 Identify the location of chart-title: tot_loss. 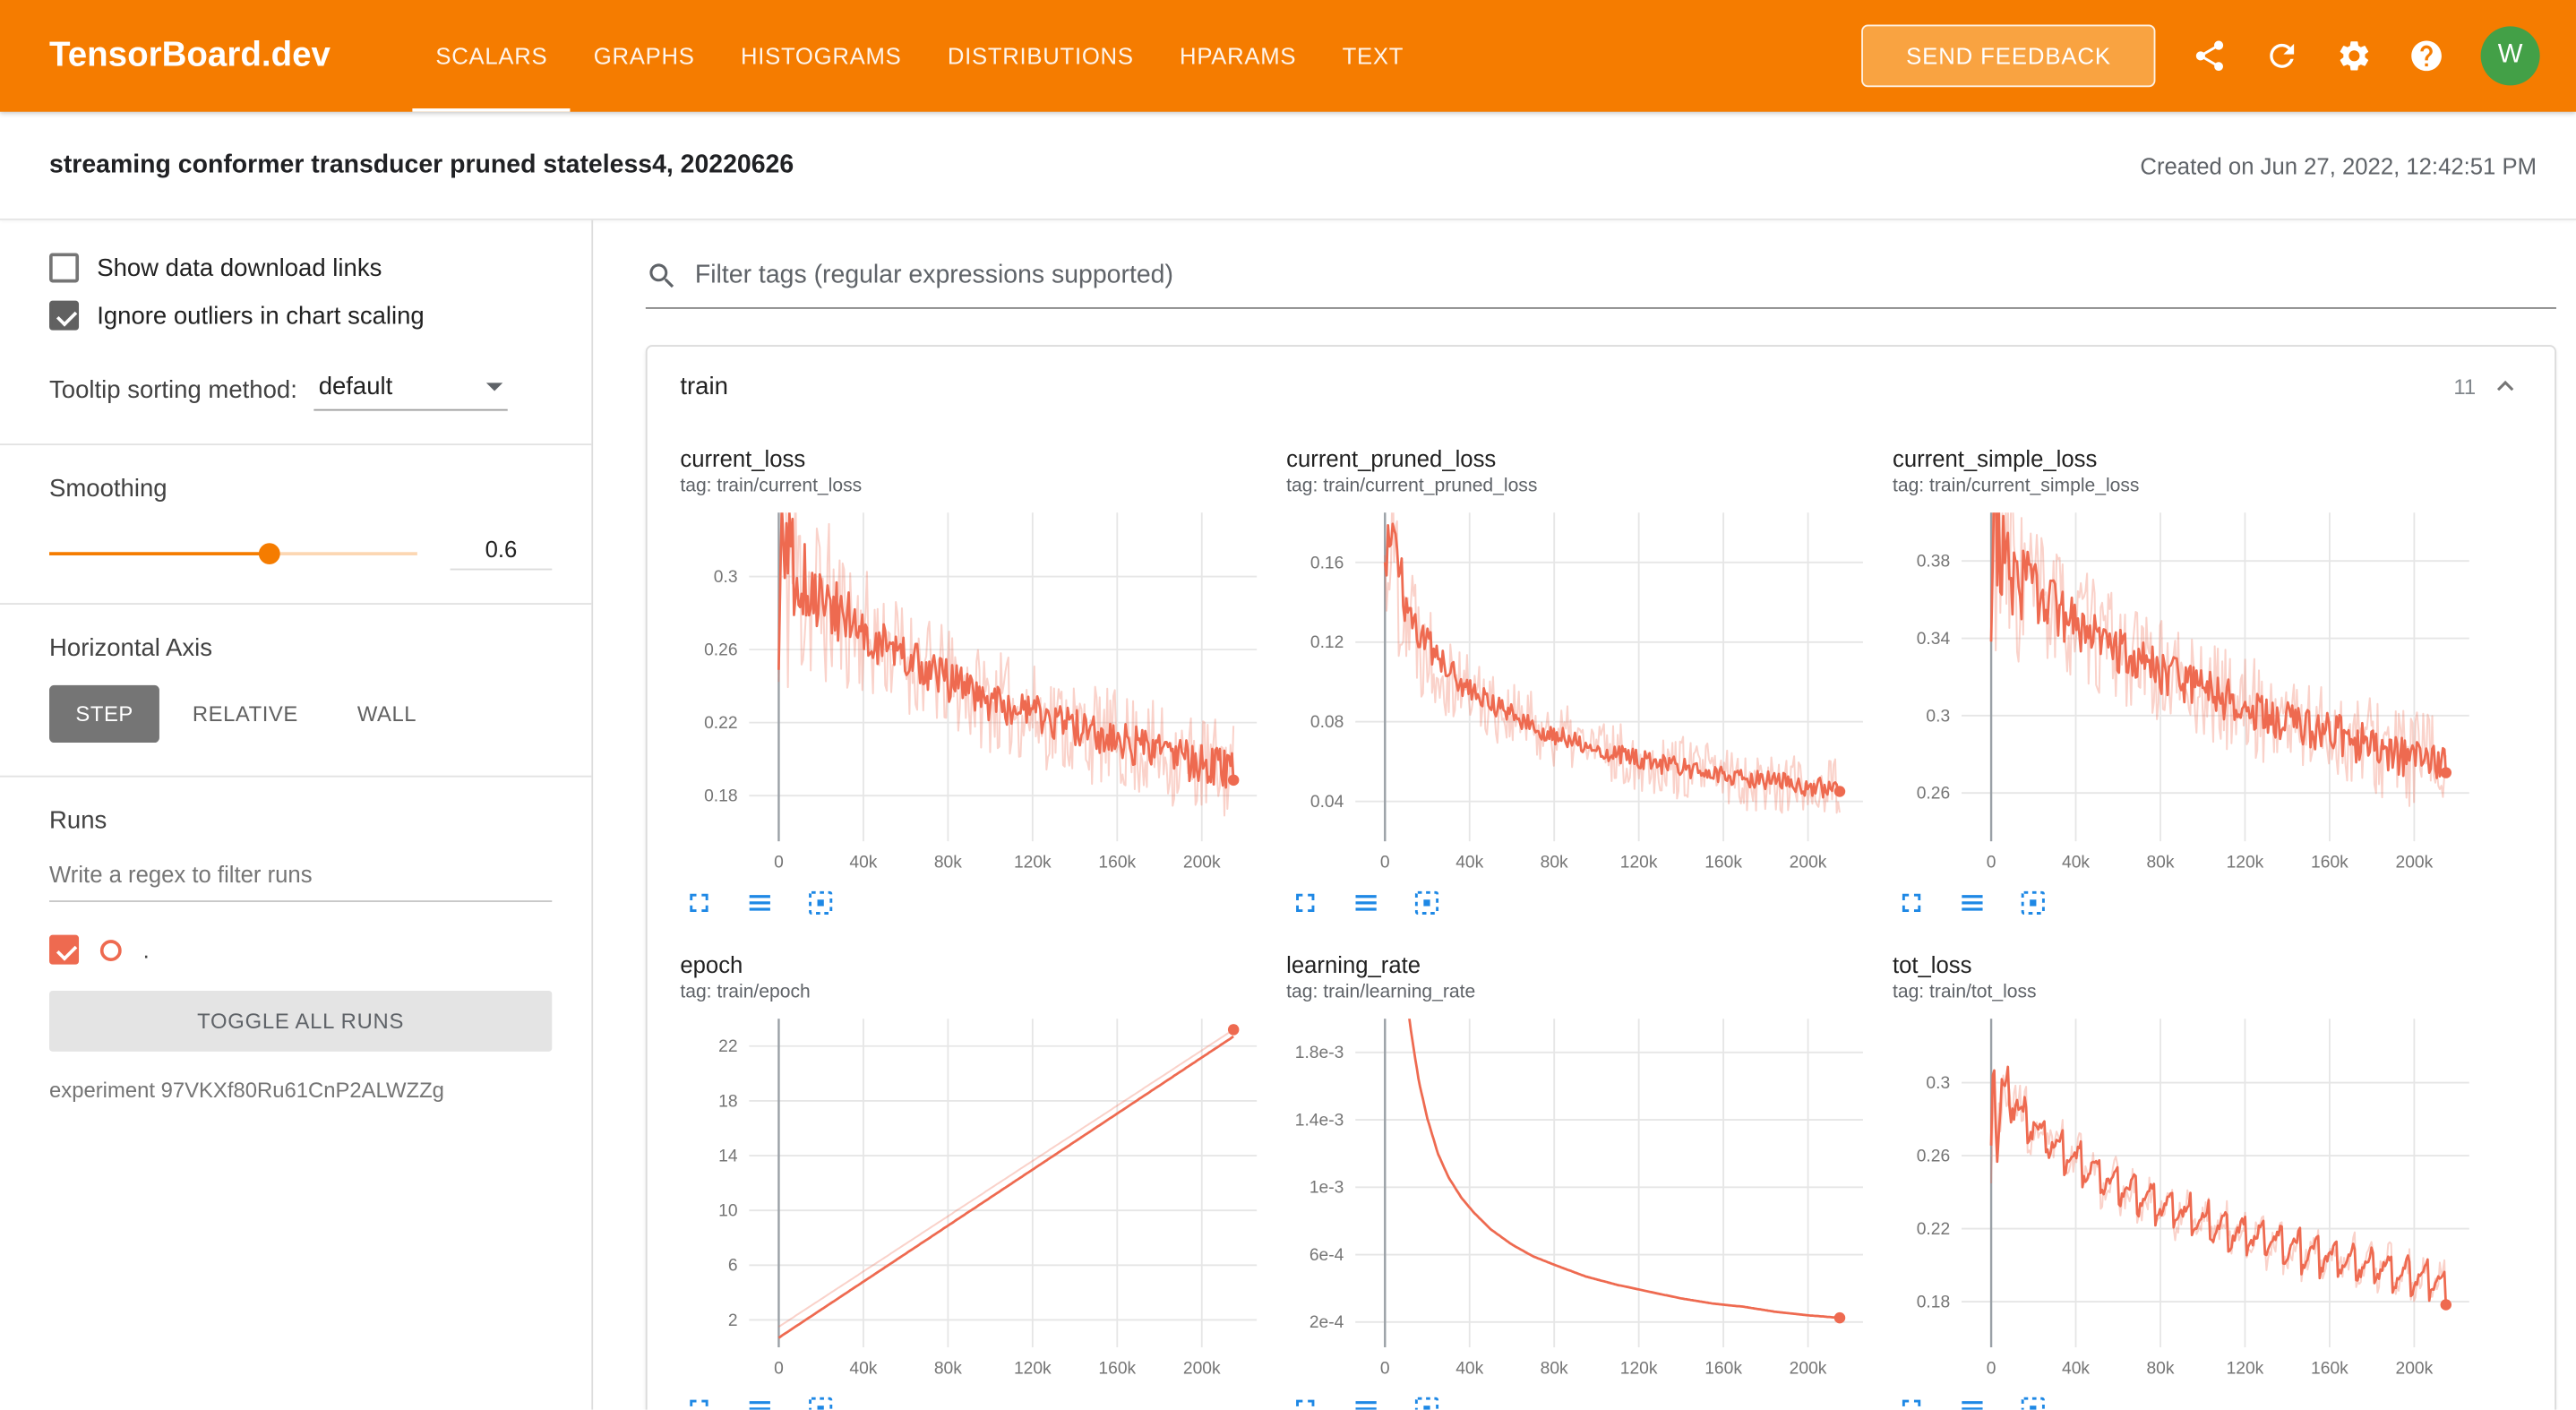
(1932, 964).